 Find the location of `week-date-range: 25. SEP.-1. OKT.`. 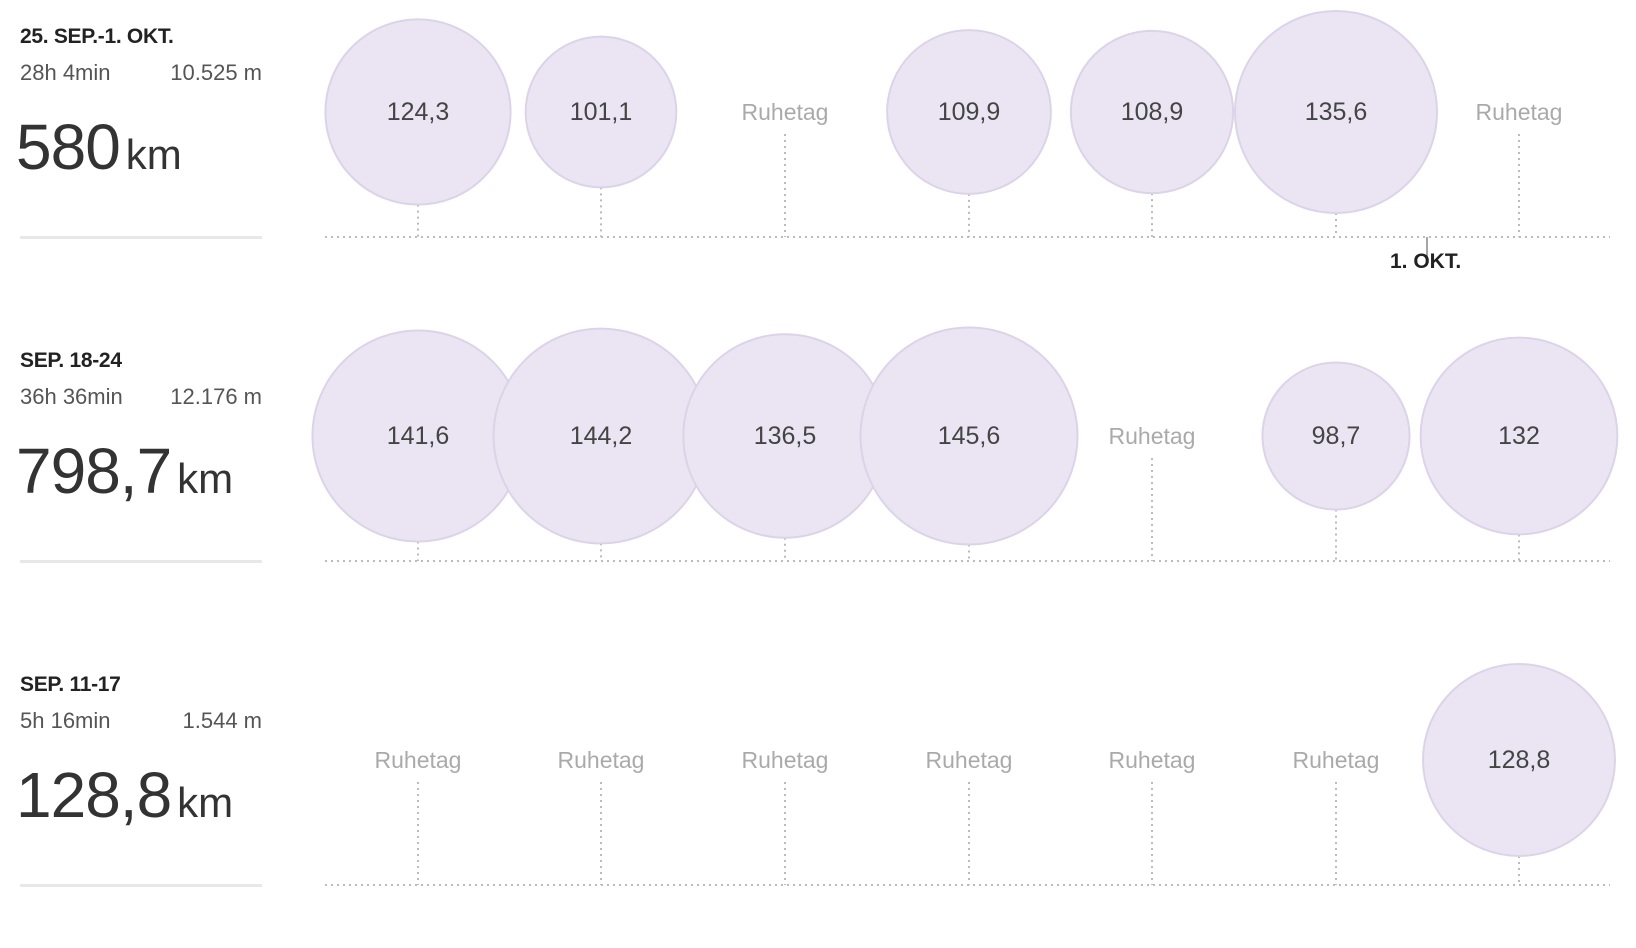

week-date-range: 25. SEP.-1. OKT. is located at coordinates (97, 36).